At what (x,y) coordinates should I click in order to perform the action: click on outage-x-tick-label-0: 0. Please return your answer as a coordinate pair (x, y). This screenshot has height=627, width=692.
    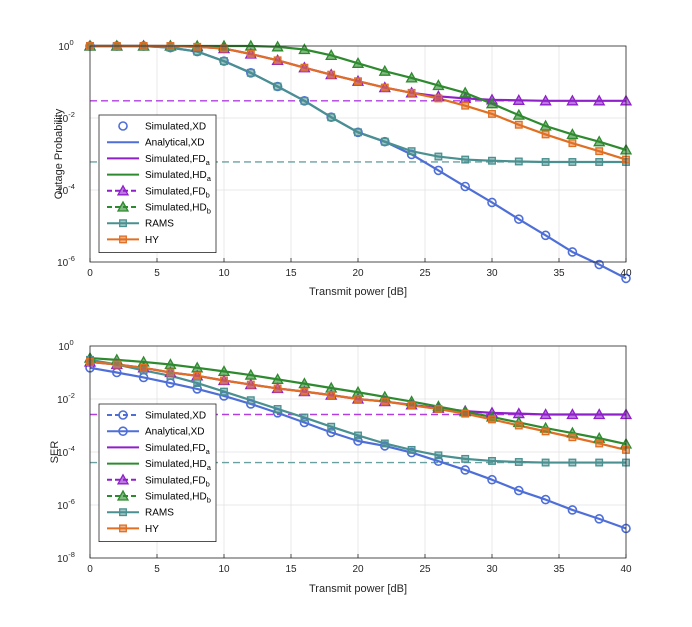
    Looking at the image, I should click on (90, 273).